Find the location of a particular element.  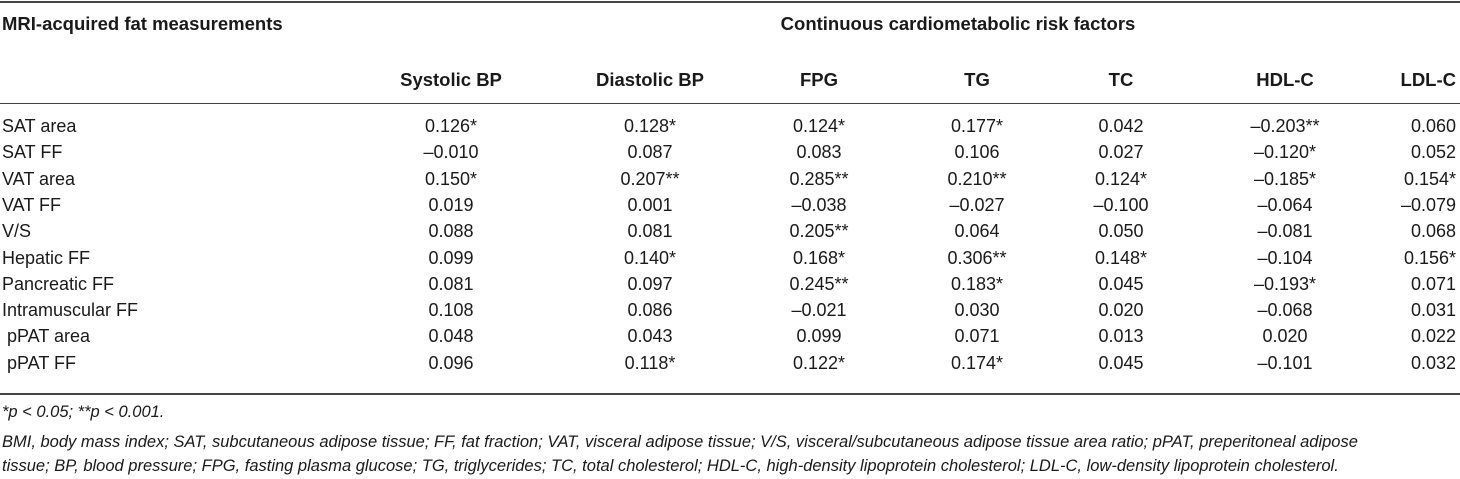

row-label: Pancreatic FF is located at coordinates (58, 283).